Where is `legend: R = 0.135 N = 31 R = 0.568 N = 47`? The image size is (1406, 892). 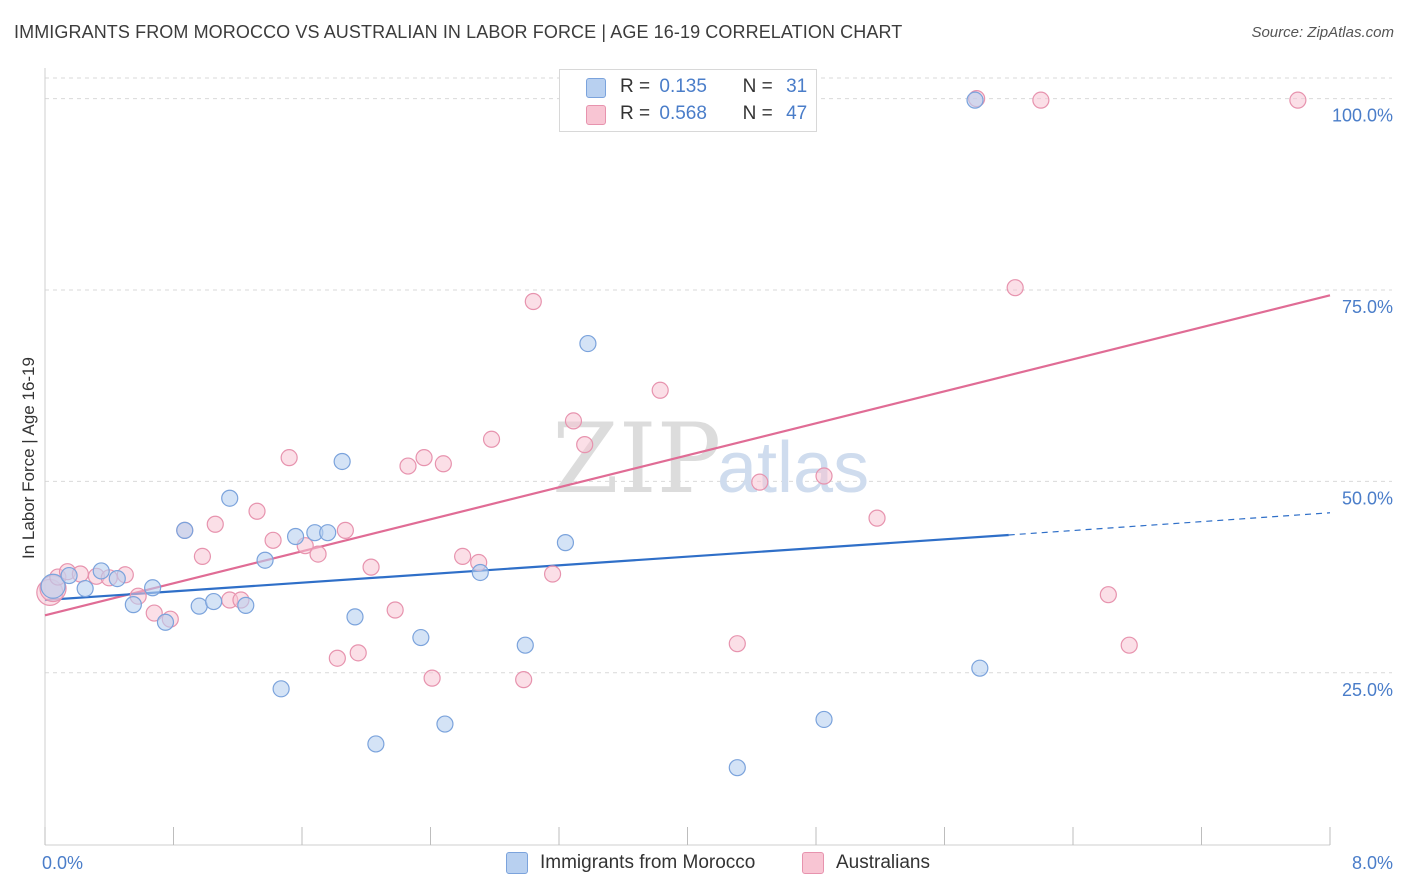 legend: R = 0.135 N = 31 R = 0.568 N = 47 is located at coordinates (688, 100).